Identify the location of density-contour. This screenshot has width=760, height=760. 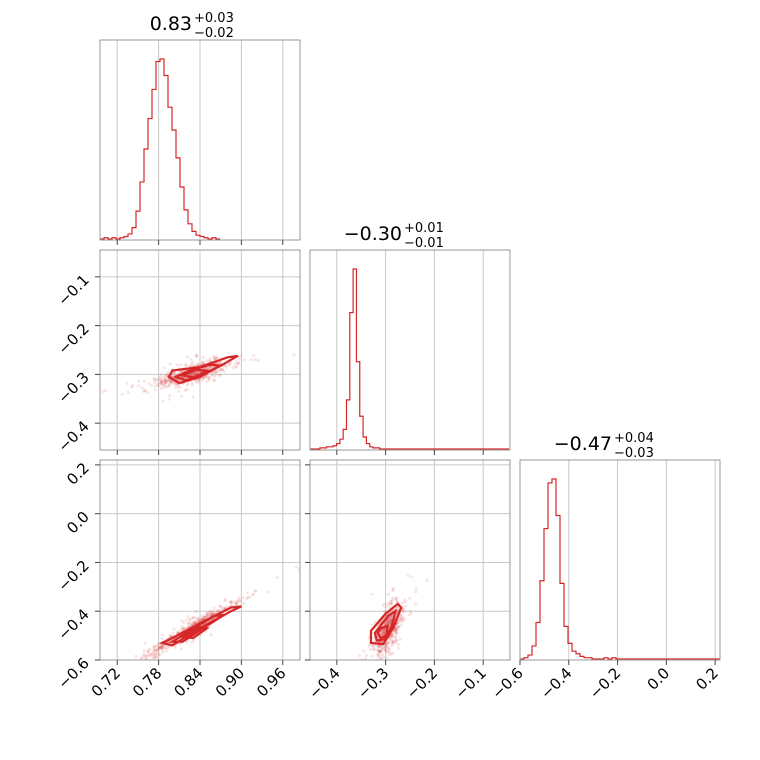
(198, 372).